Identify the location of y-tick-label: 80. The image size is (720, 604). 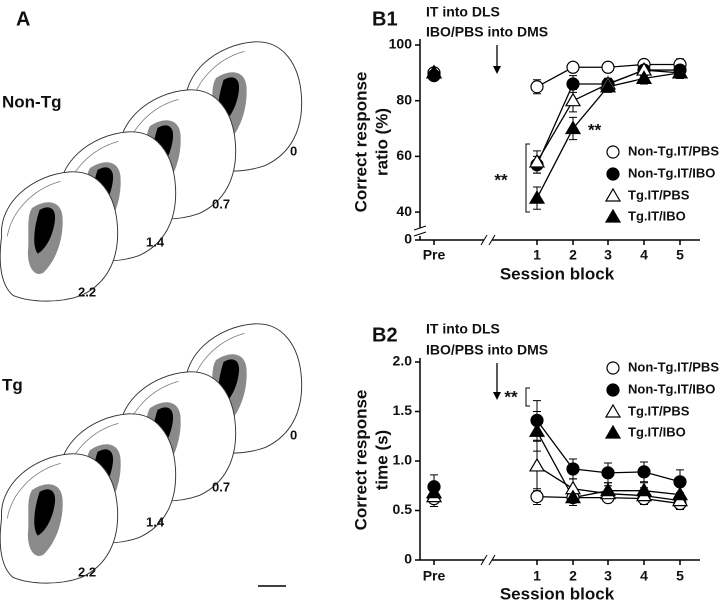
(404, 99).